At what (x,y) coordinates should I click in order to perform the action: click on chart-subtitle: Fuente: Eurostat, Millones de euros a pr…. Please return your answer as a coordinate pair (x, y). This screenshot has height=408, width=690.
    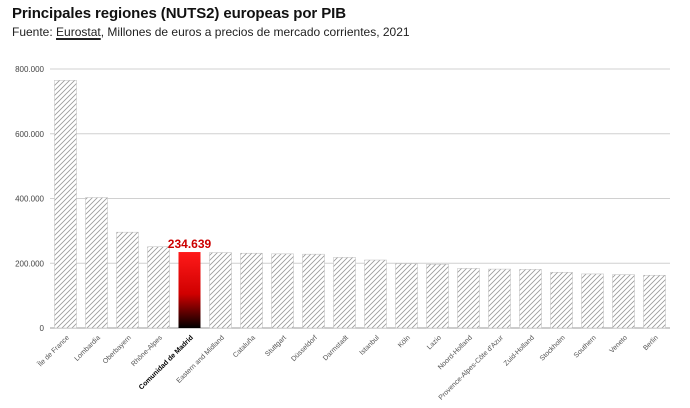
    Looking at the image, I should click on (211, 32).